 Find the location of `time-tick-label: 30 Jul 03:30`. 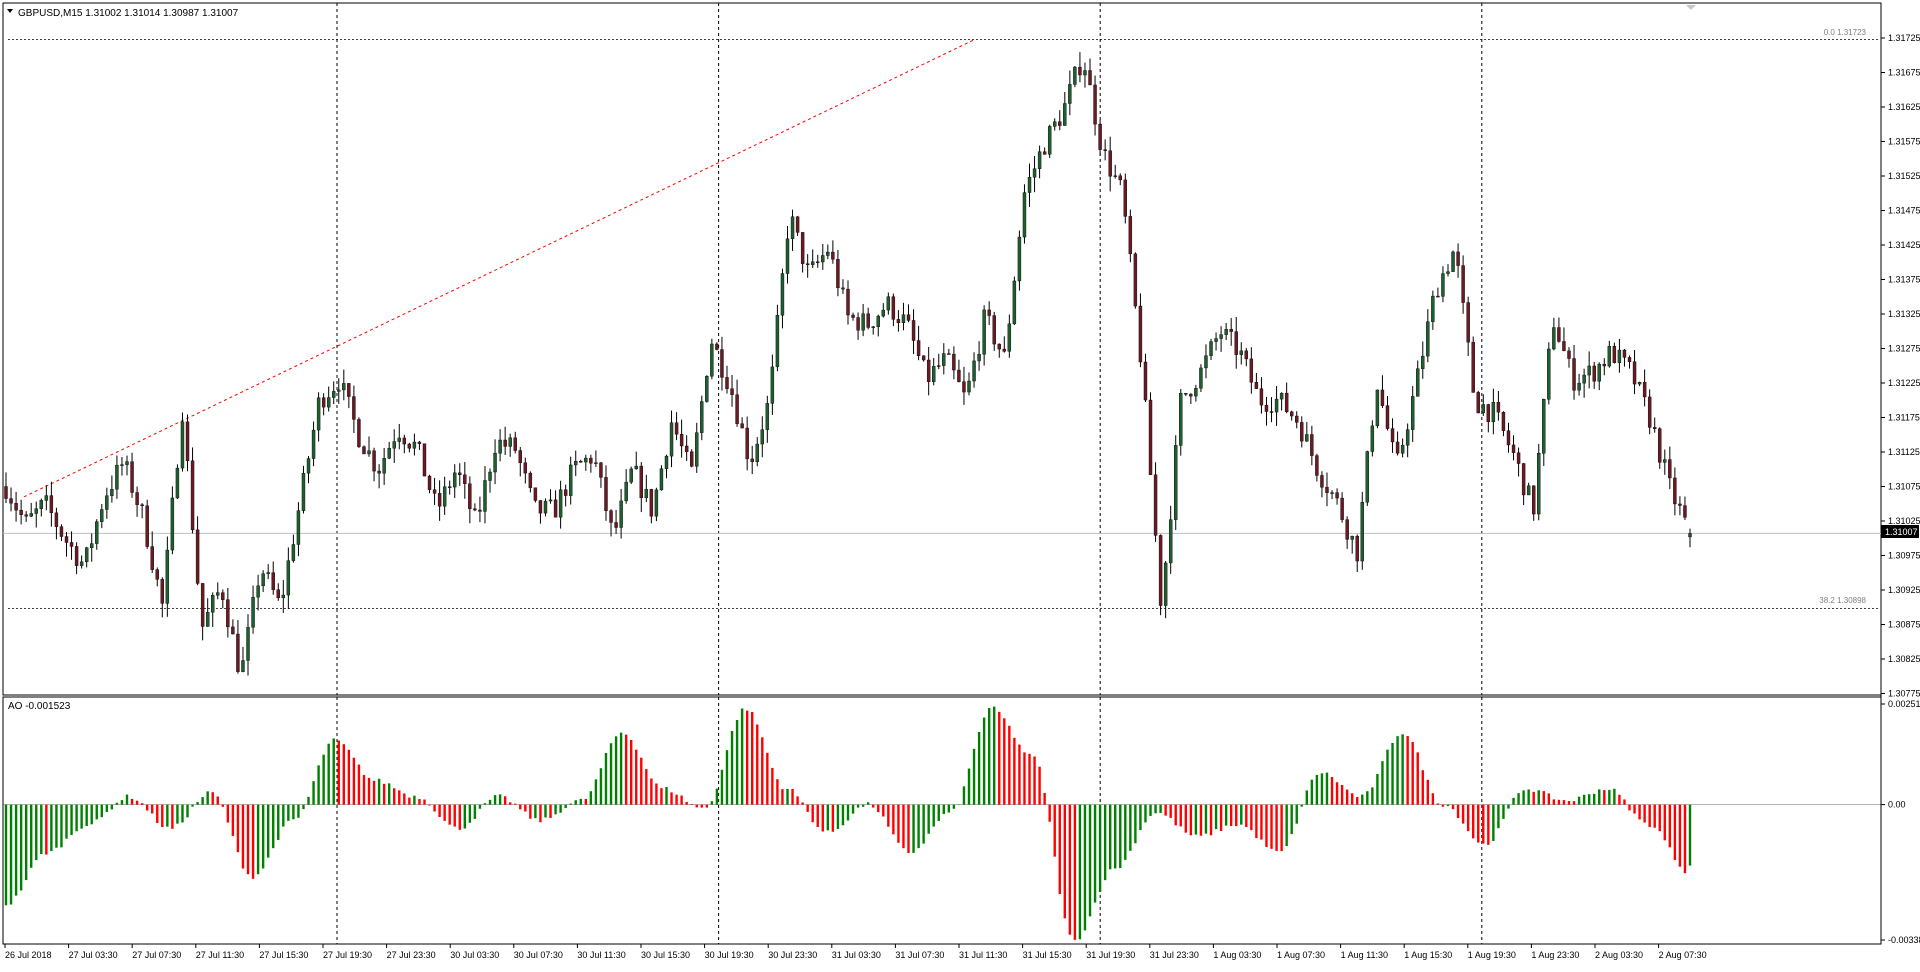

time-tick-label: 30 Jul 03:30 is located at coordinates (474, 955).